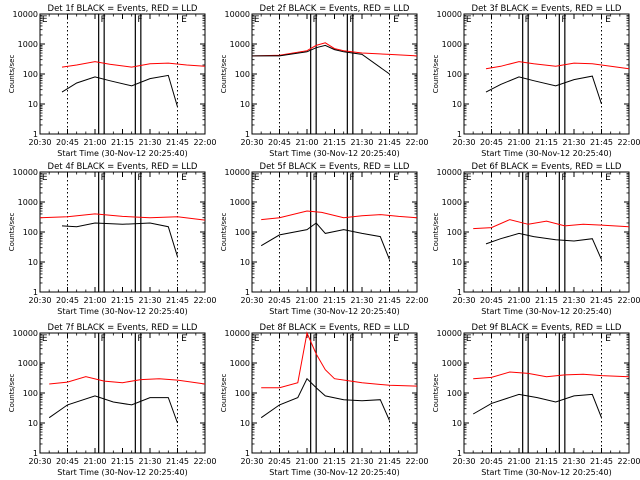 Image resolution: width=640 pixels, height=480 pixels. What do you see at coordinates (122, 74) in the screenshot?
I see `plot-frame` at bounding box center [122, 74].